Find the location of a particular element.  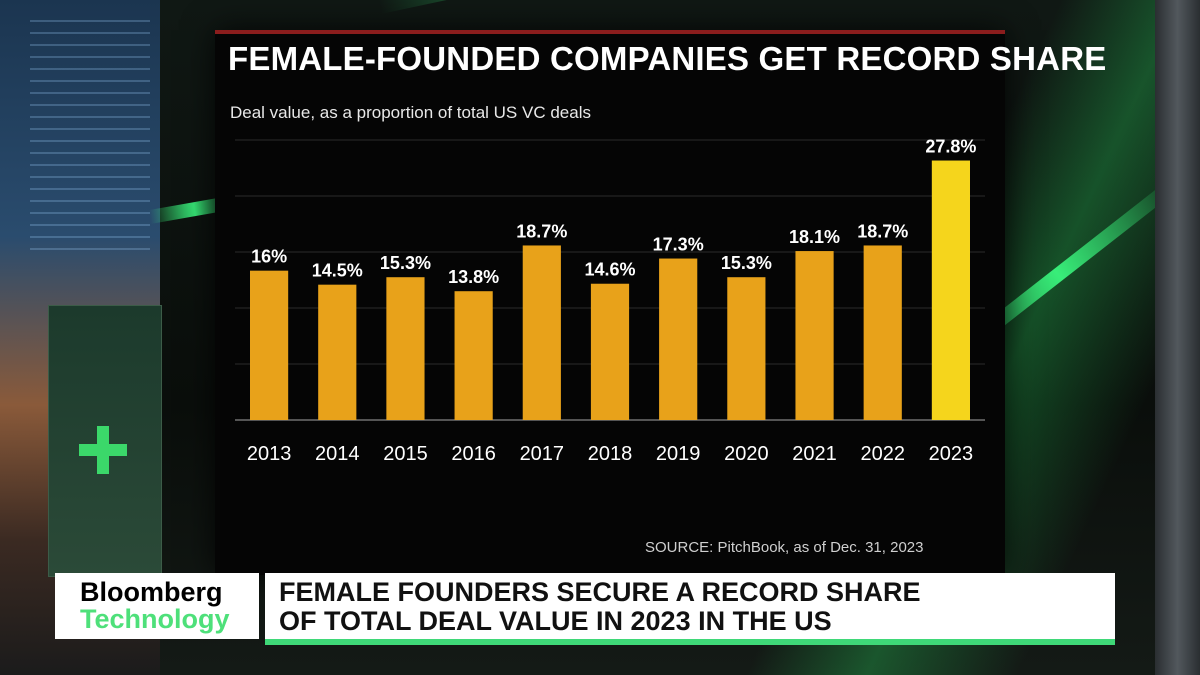

bar-2019 is located at coordinates (678, 339).